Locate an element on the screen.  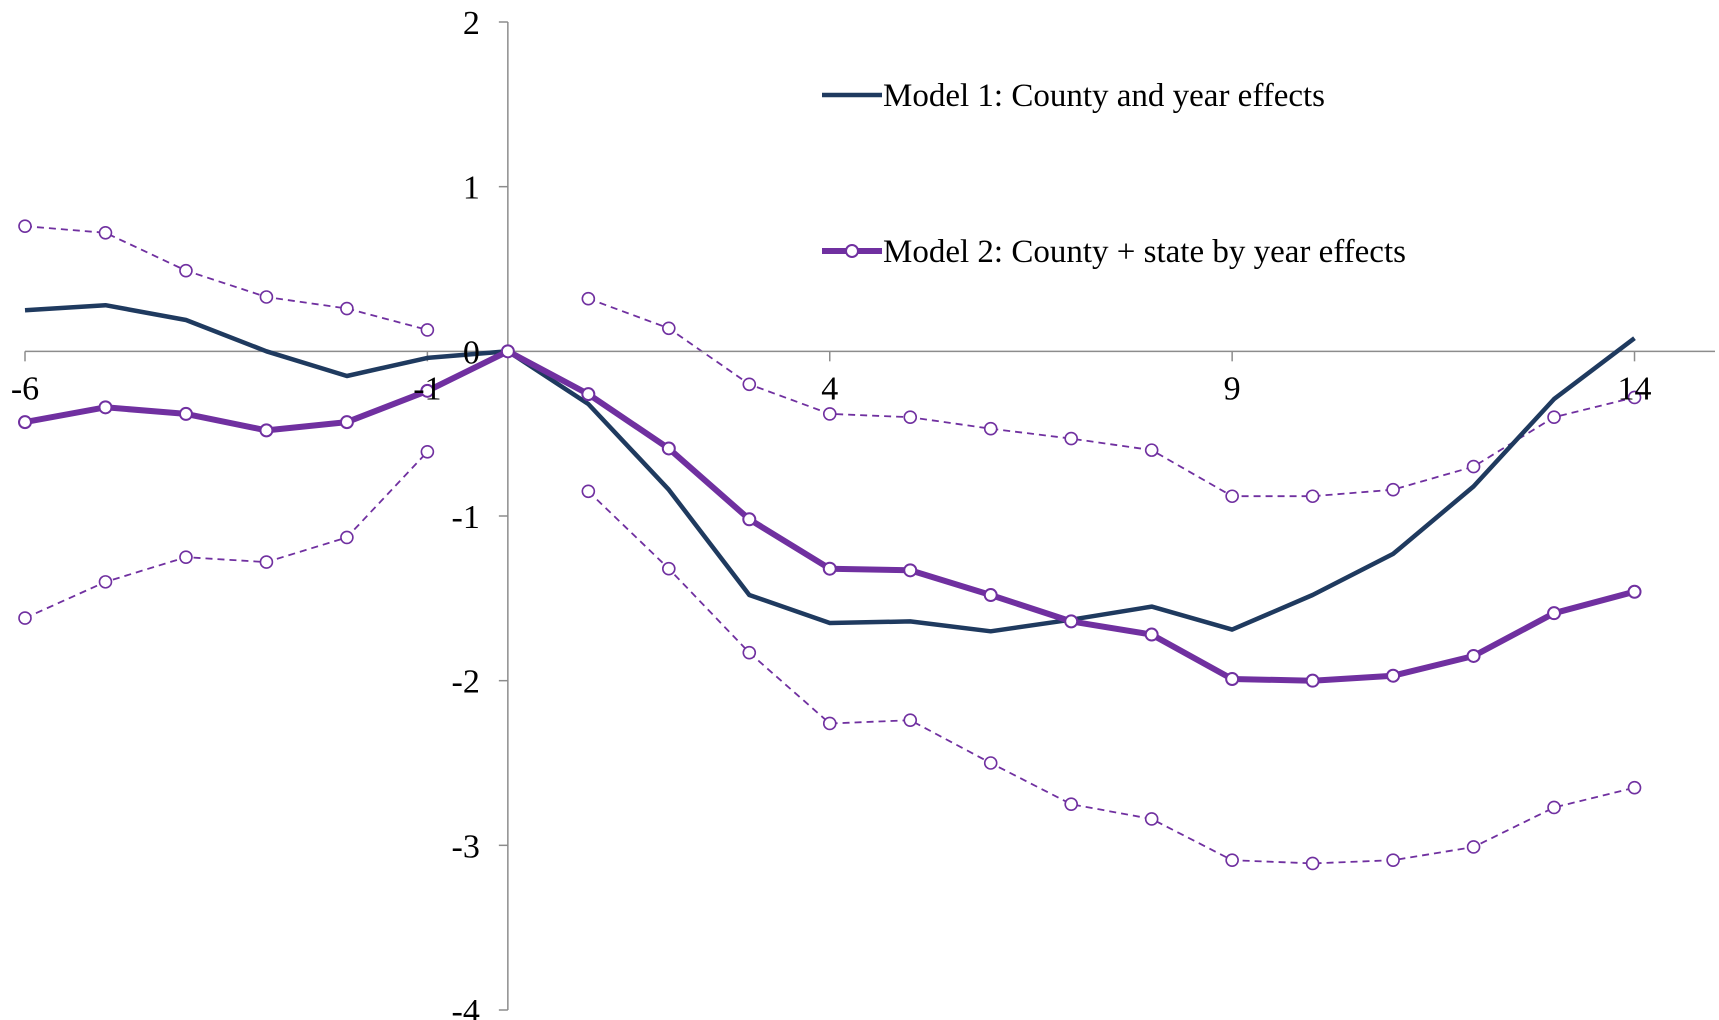
y-tick-label: 0 is located at coordinates (471, 352).